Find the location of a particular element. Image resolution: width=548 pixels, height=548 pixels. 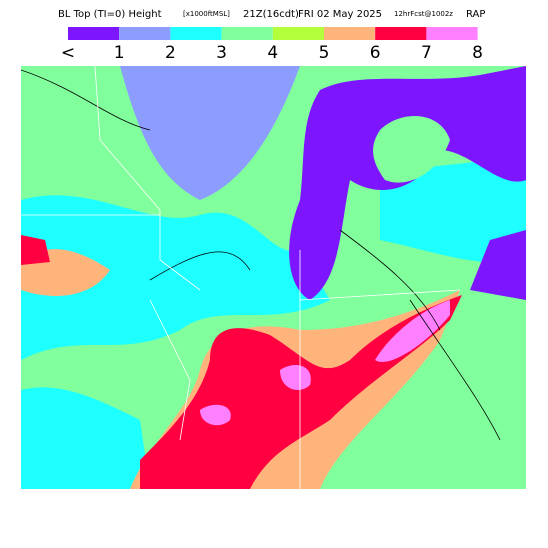

legend-label: 2 is located at coordinates (170, 53).